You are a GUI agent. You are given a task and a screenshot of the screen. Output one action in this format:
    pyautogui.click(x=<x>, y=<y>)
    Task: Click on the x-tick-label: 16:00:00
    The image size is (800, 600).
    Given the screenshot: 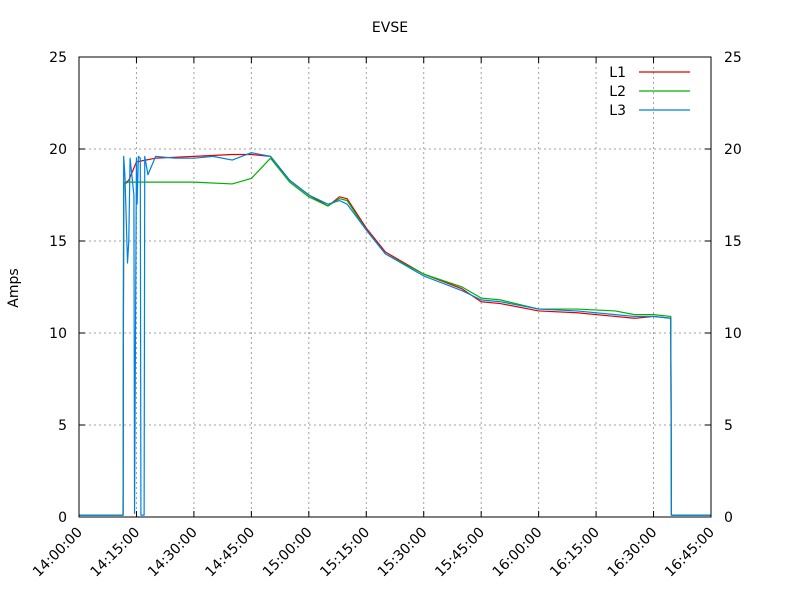 What is the action you would take?
    pyautogui.click(x=518, y=553)
    